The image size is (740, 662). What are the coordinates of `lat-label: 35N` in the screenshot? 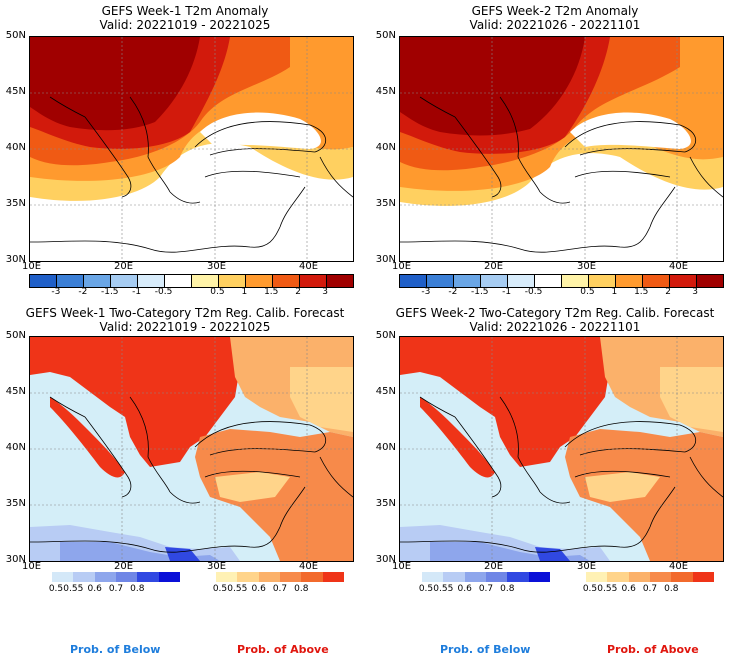 It's located at (15, 503).